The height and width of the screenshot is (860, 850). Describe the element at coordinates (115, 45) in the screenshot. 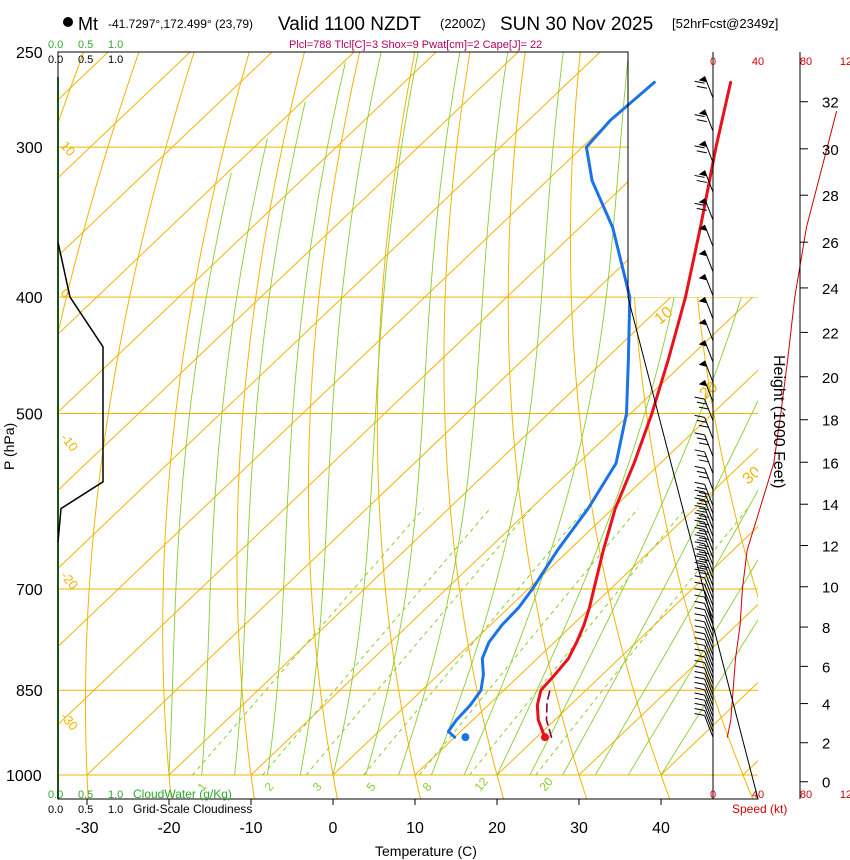

I see `cloudwater-tick-top: 1.0` at that location.